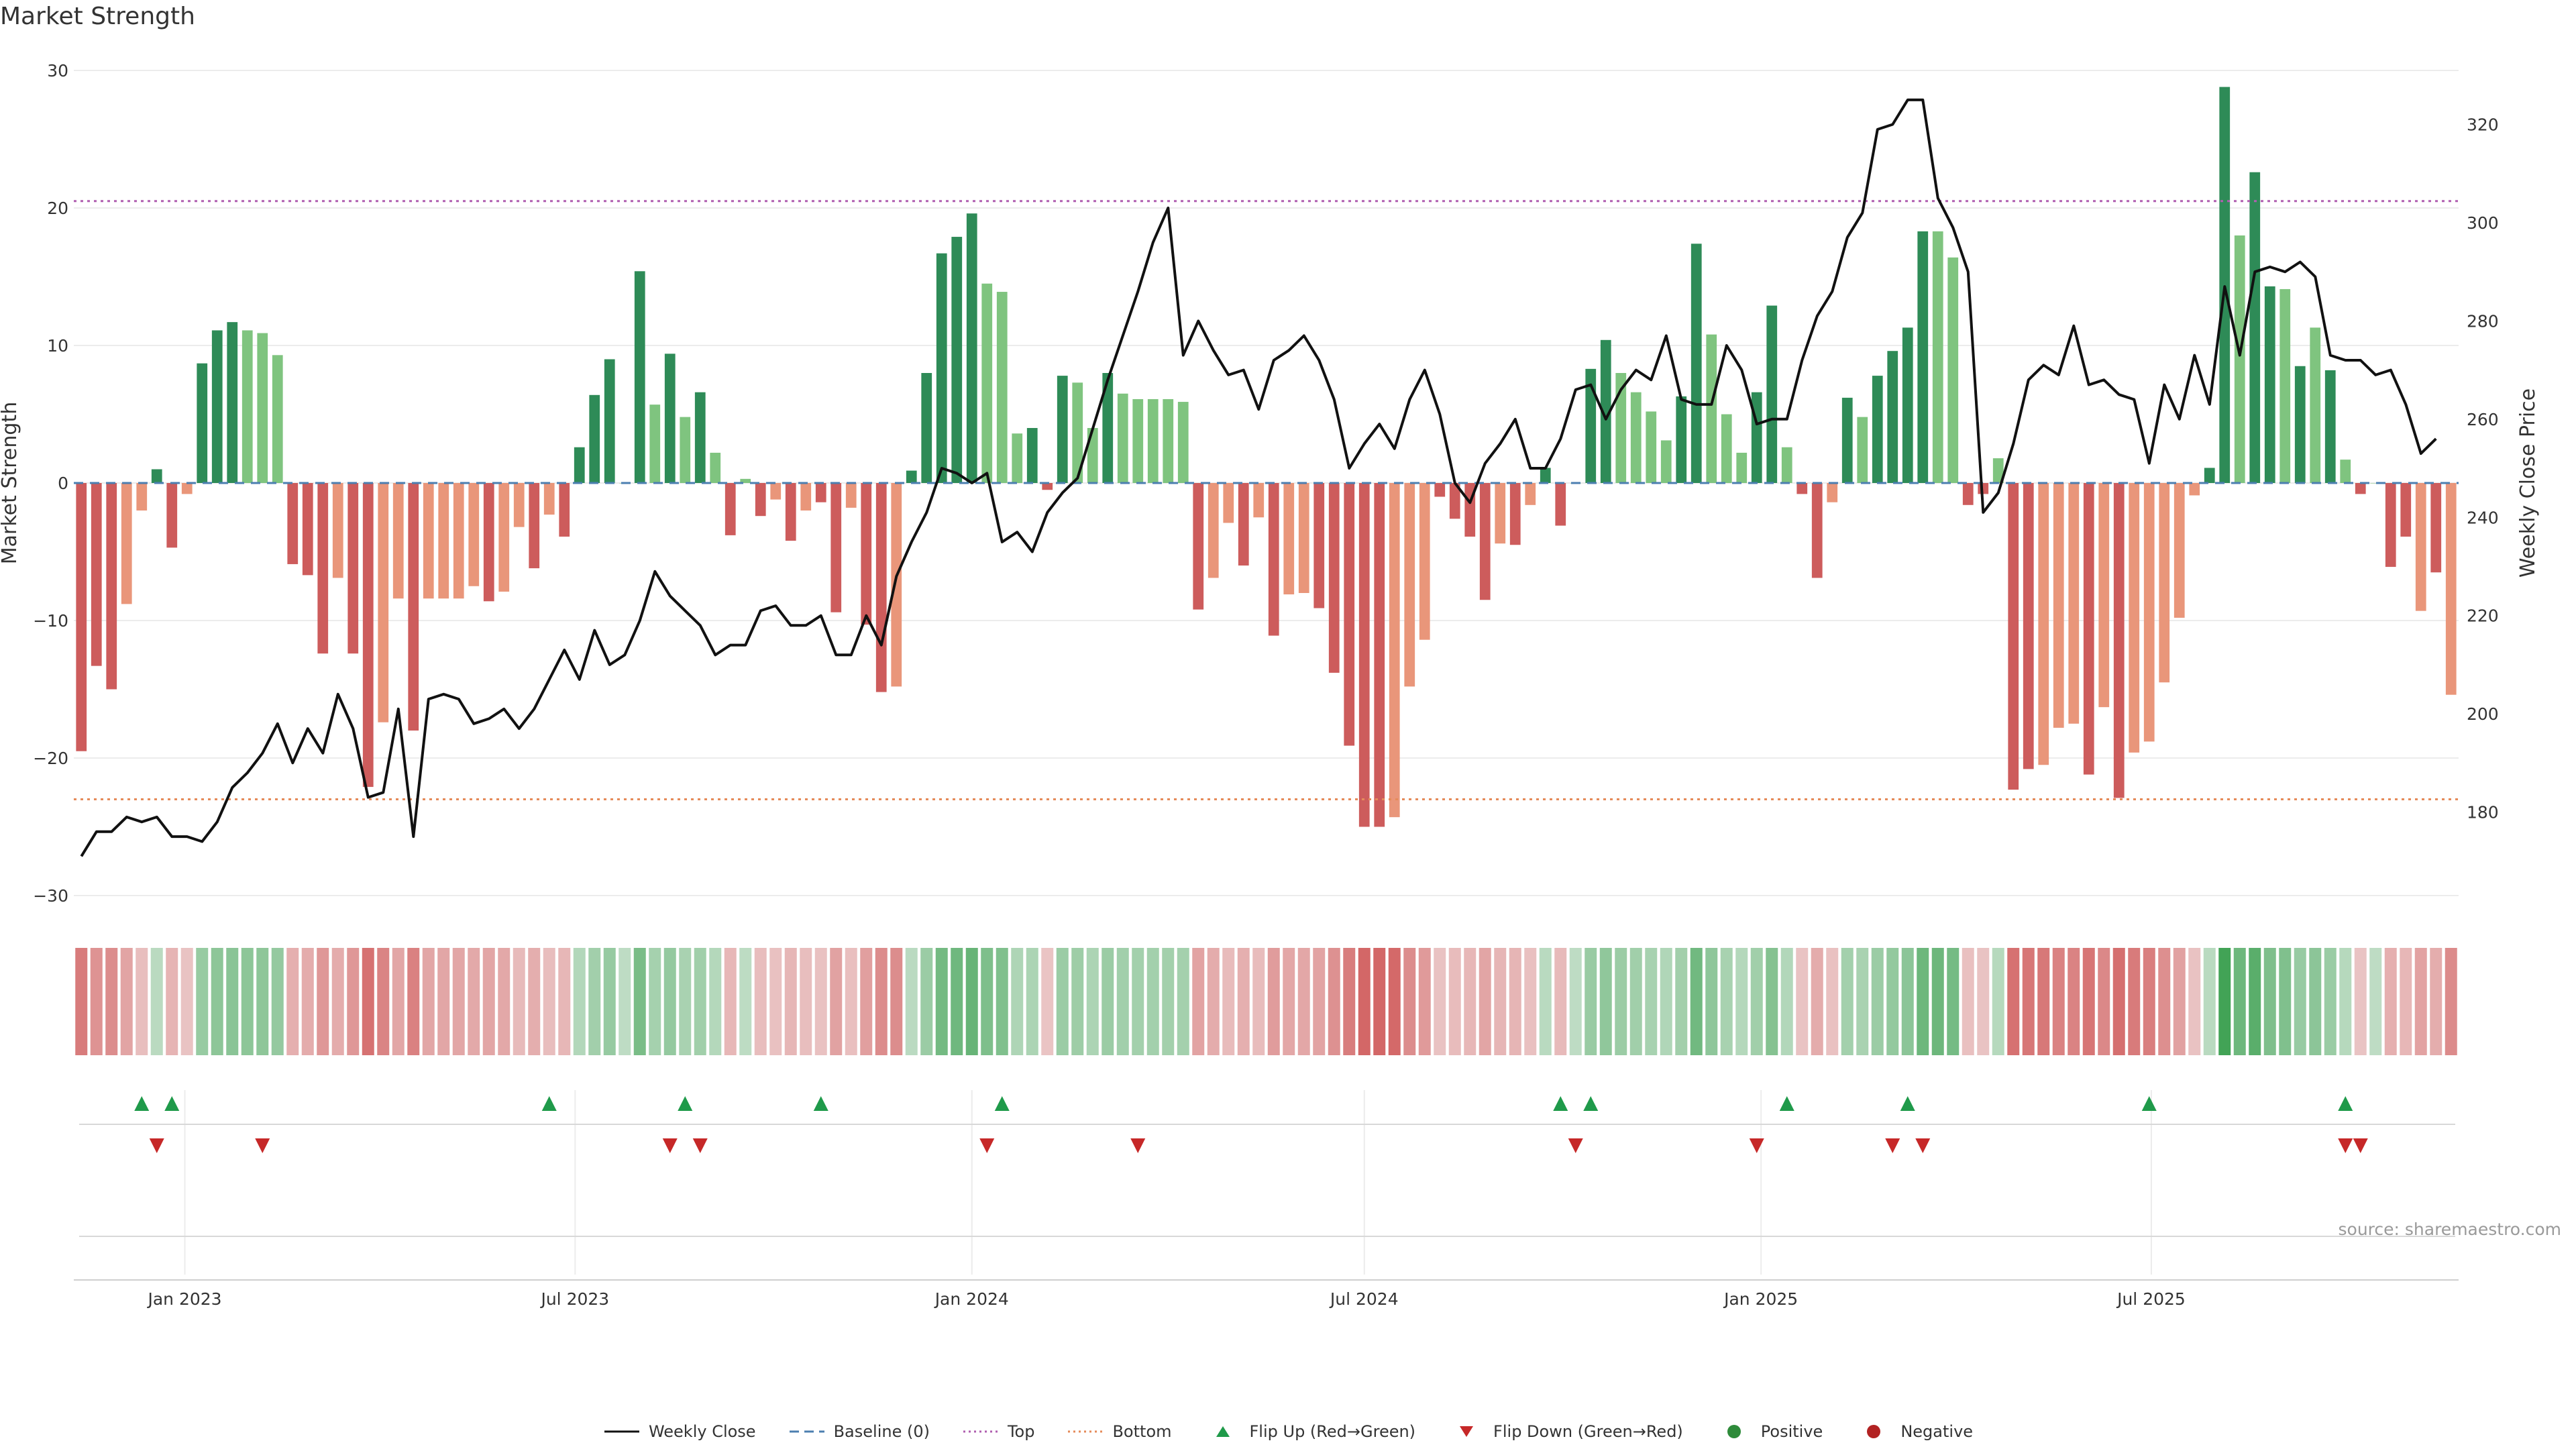 The height and width of the screenshot is (1449, 2576). What do you see at coordinates (702, 1431) in the screenshot?
I see `legend-label: Weekly Close` at bounding box center [702, 1431].